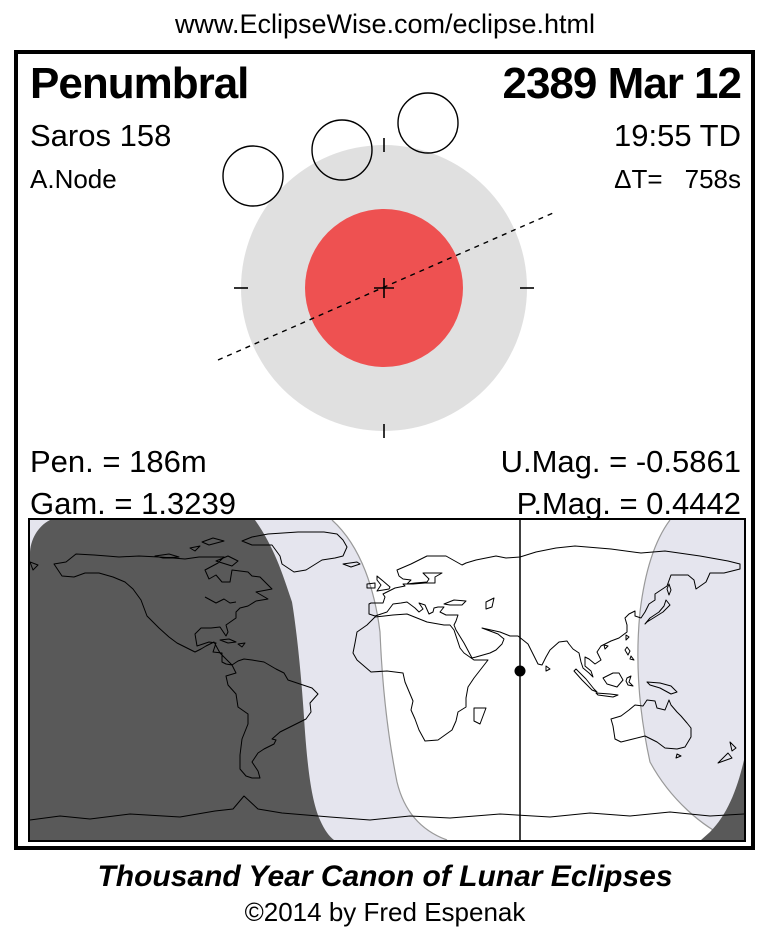 The image size is (770, 940). Describe the element at coordinates (389, 680) in the screenshot. I see `map-zone-boundary-west` at that location.